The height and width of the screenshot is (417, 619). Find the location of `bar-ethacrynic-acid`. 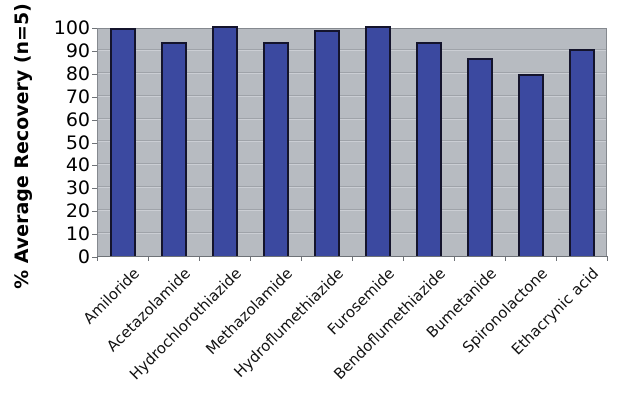

bar-ethacrynic-acid is located at coordinates (582, 153).